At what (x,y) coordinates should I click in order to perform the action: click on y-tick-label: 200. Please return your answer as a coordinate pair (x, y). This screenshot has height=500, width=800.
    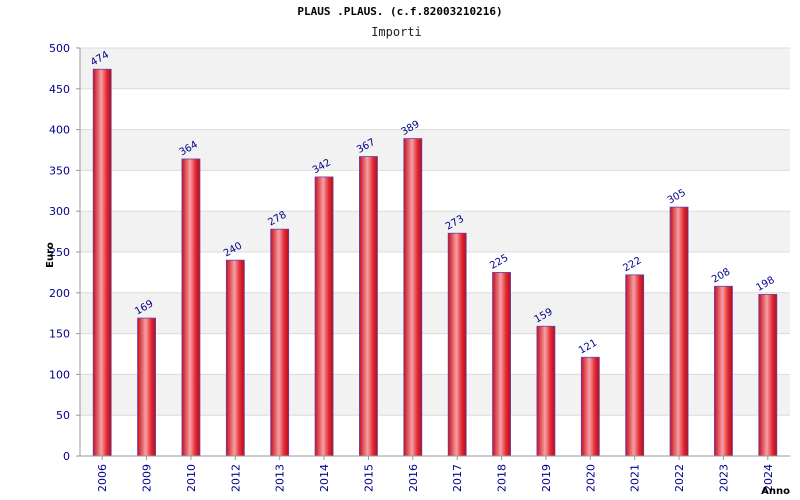
    Looking at the image, I should click on (59, 293).